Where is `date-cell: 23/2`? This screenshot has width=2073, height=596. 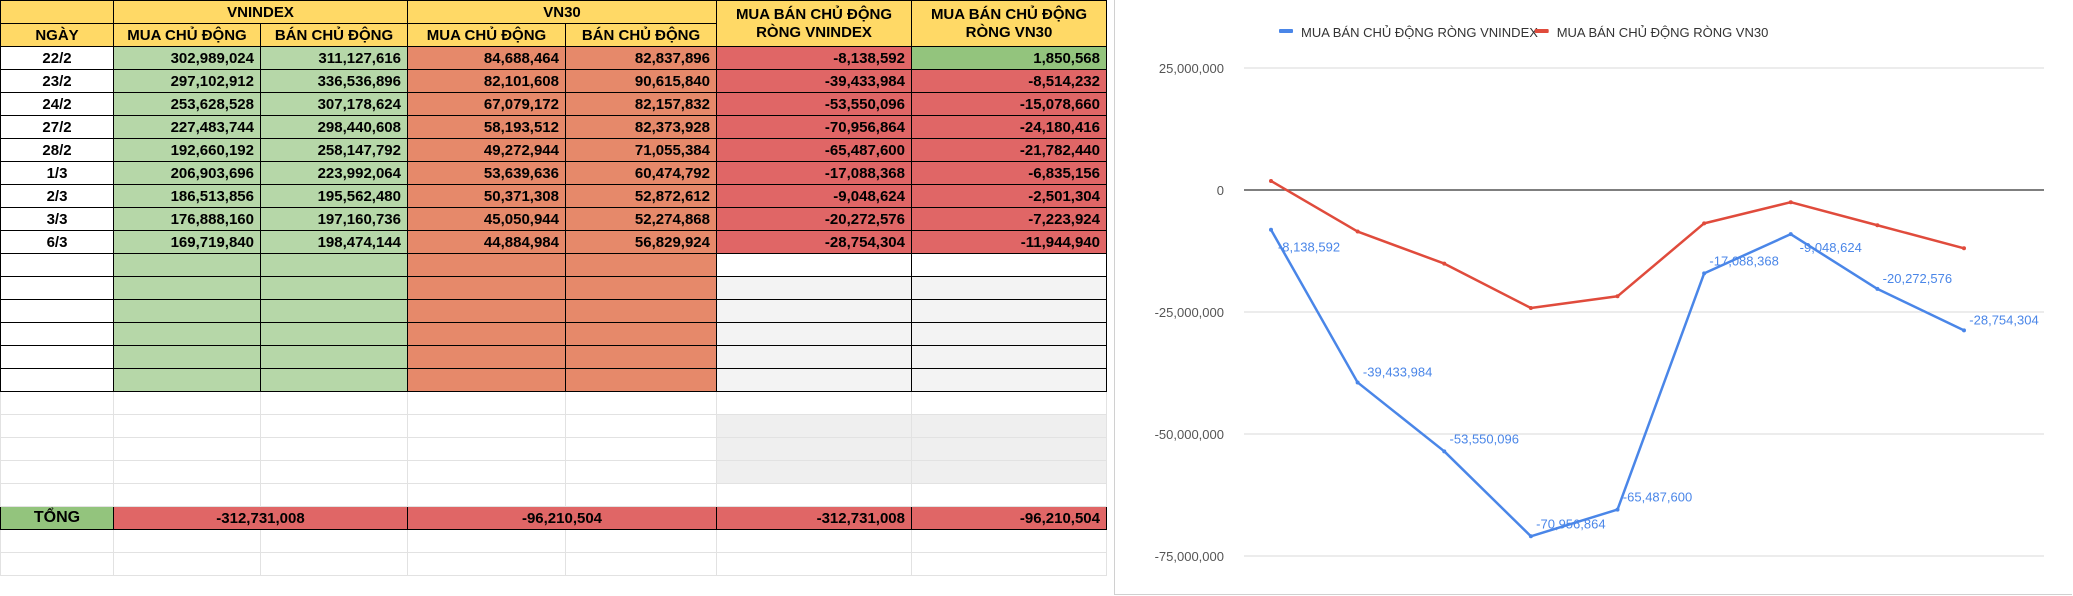 date-cell: 23/2 is located at coordinates (57, 81).